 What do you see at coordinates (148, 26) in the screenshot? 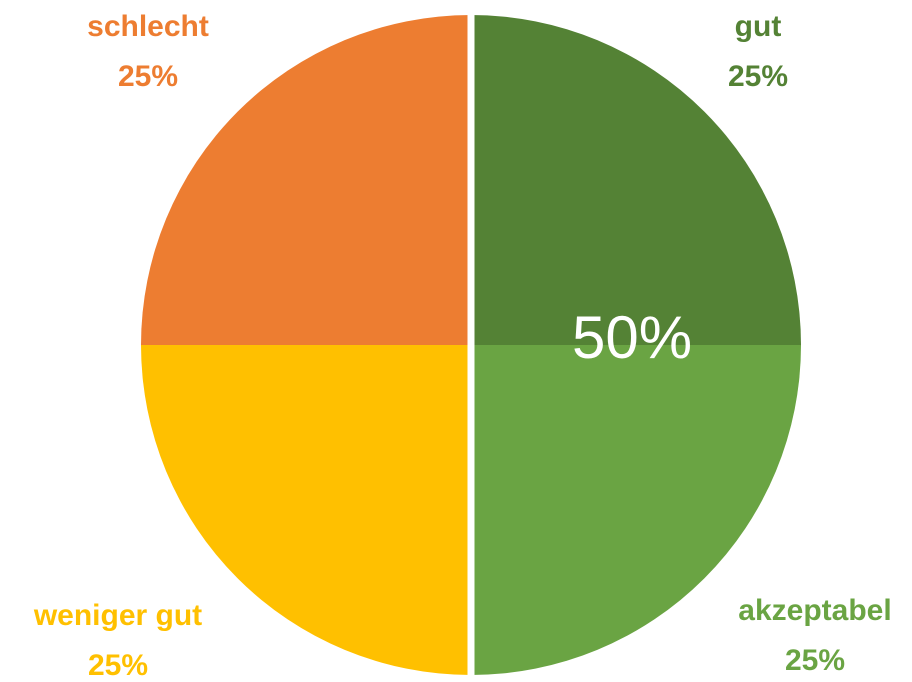
I see `category-label: schlecht` at bounding box center [148, 26].